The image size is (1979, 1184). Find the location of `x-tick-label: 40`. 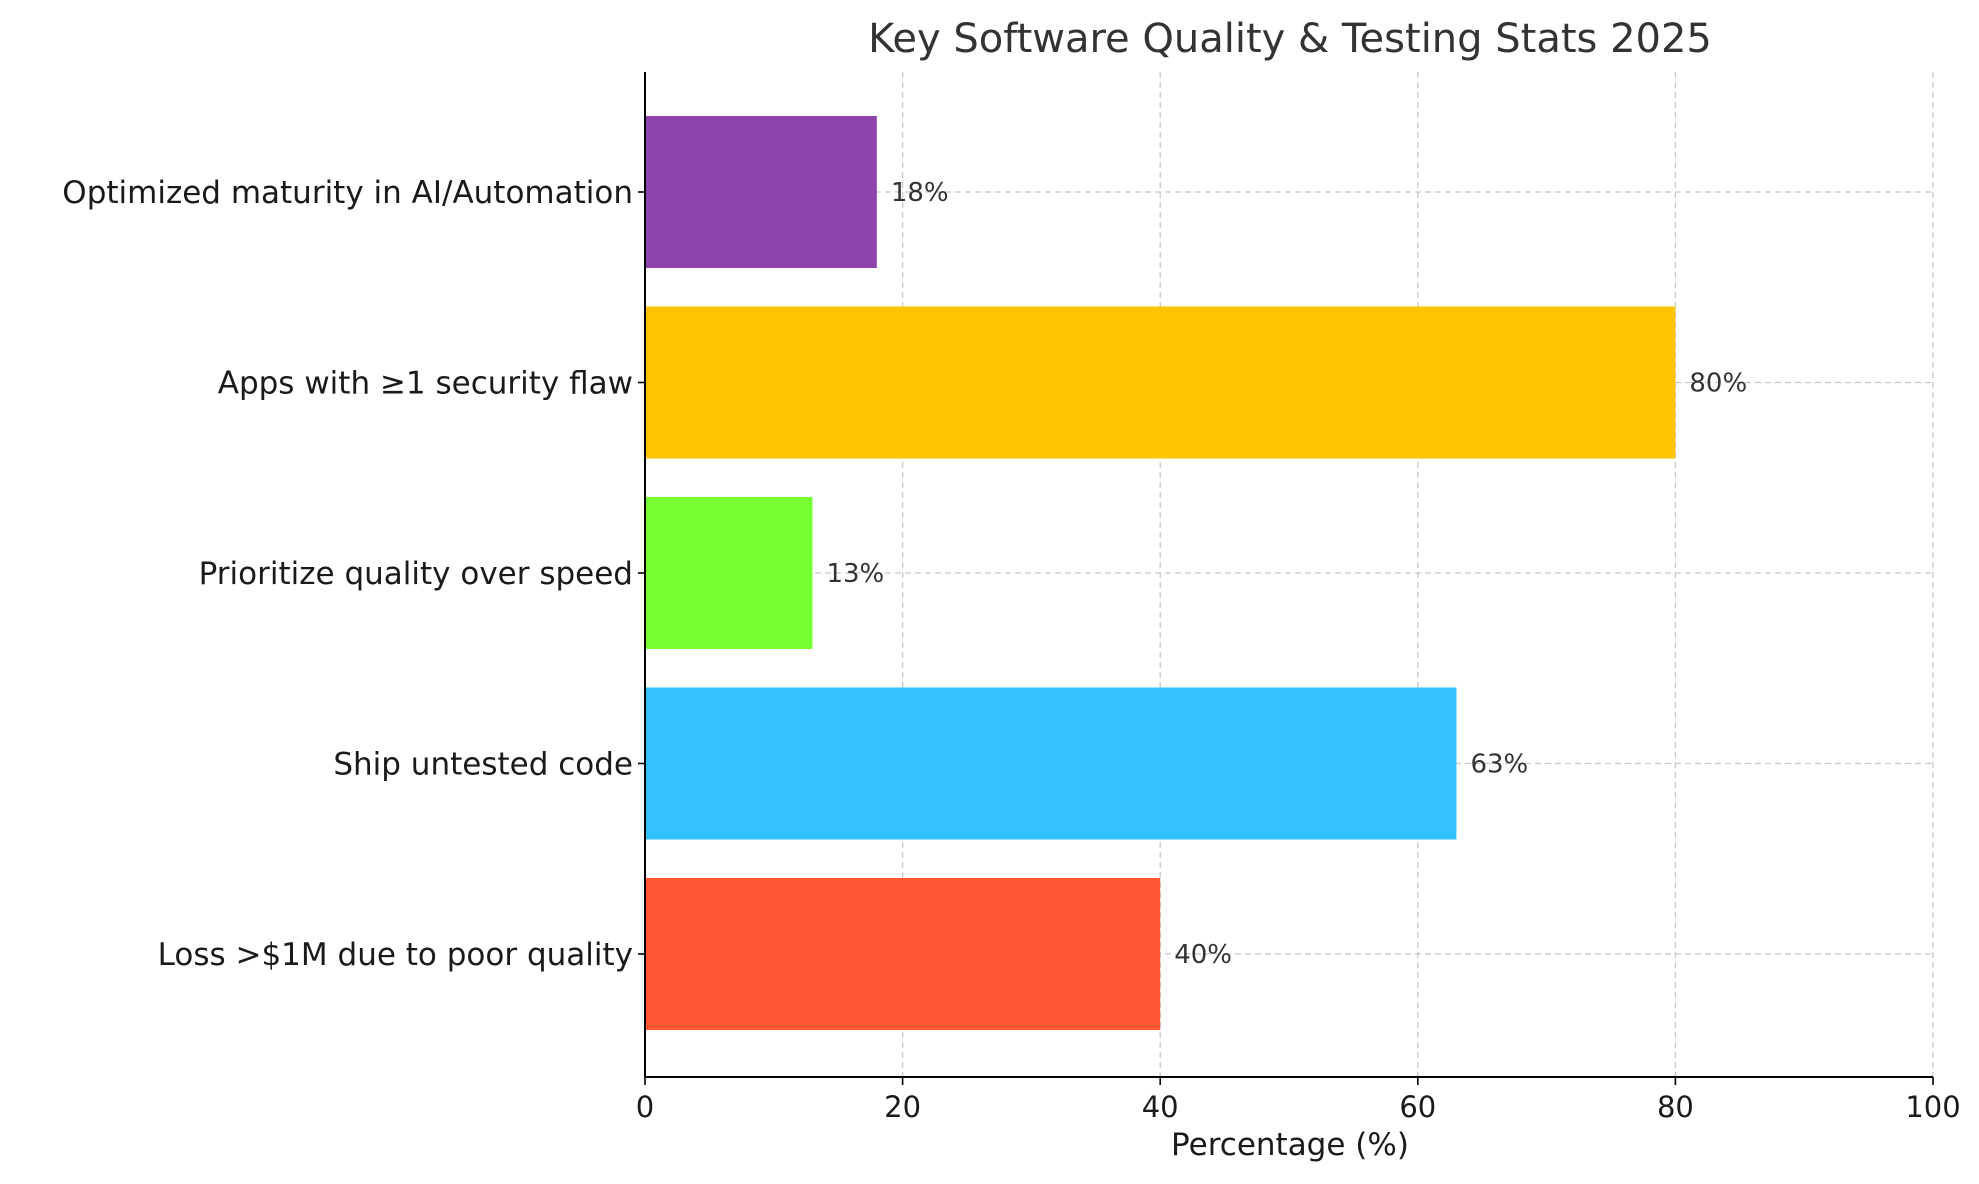

x-tick-label: 40 is located at coordinates (1160, 1107).